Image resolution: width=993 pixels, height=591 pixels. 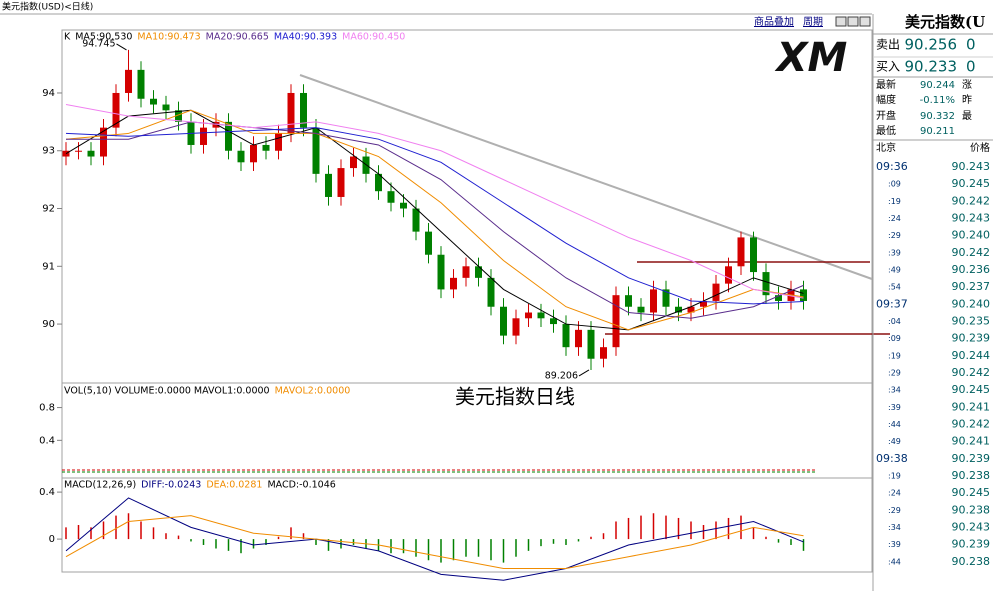 I want to click on tick-time: 09:36, so click(x=892, y=166).